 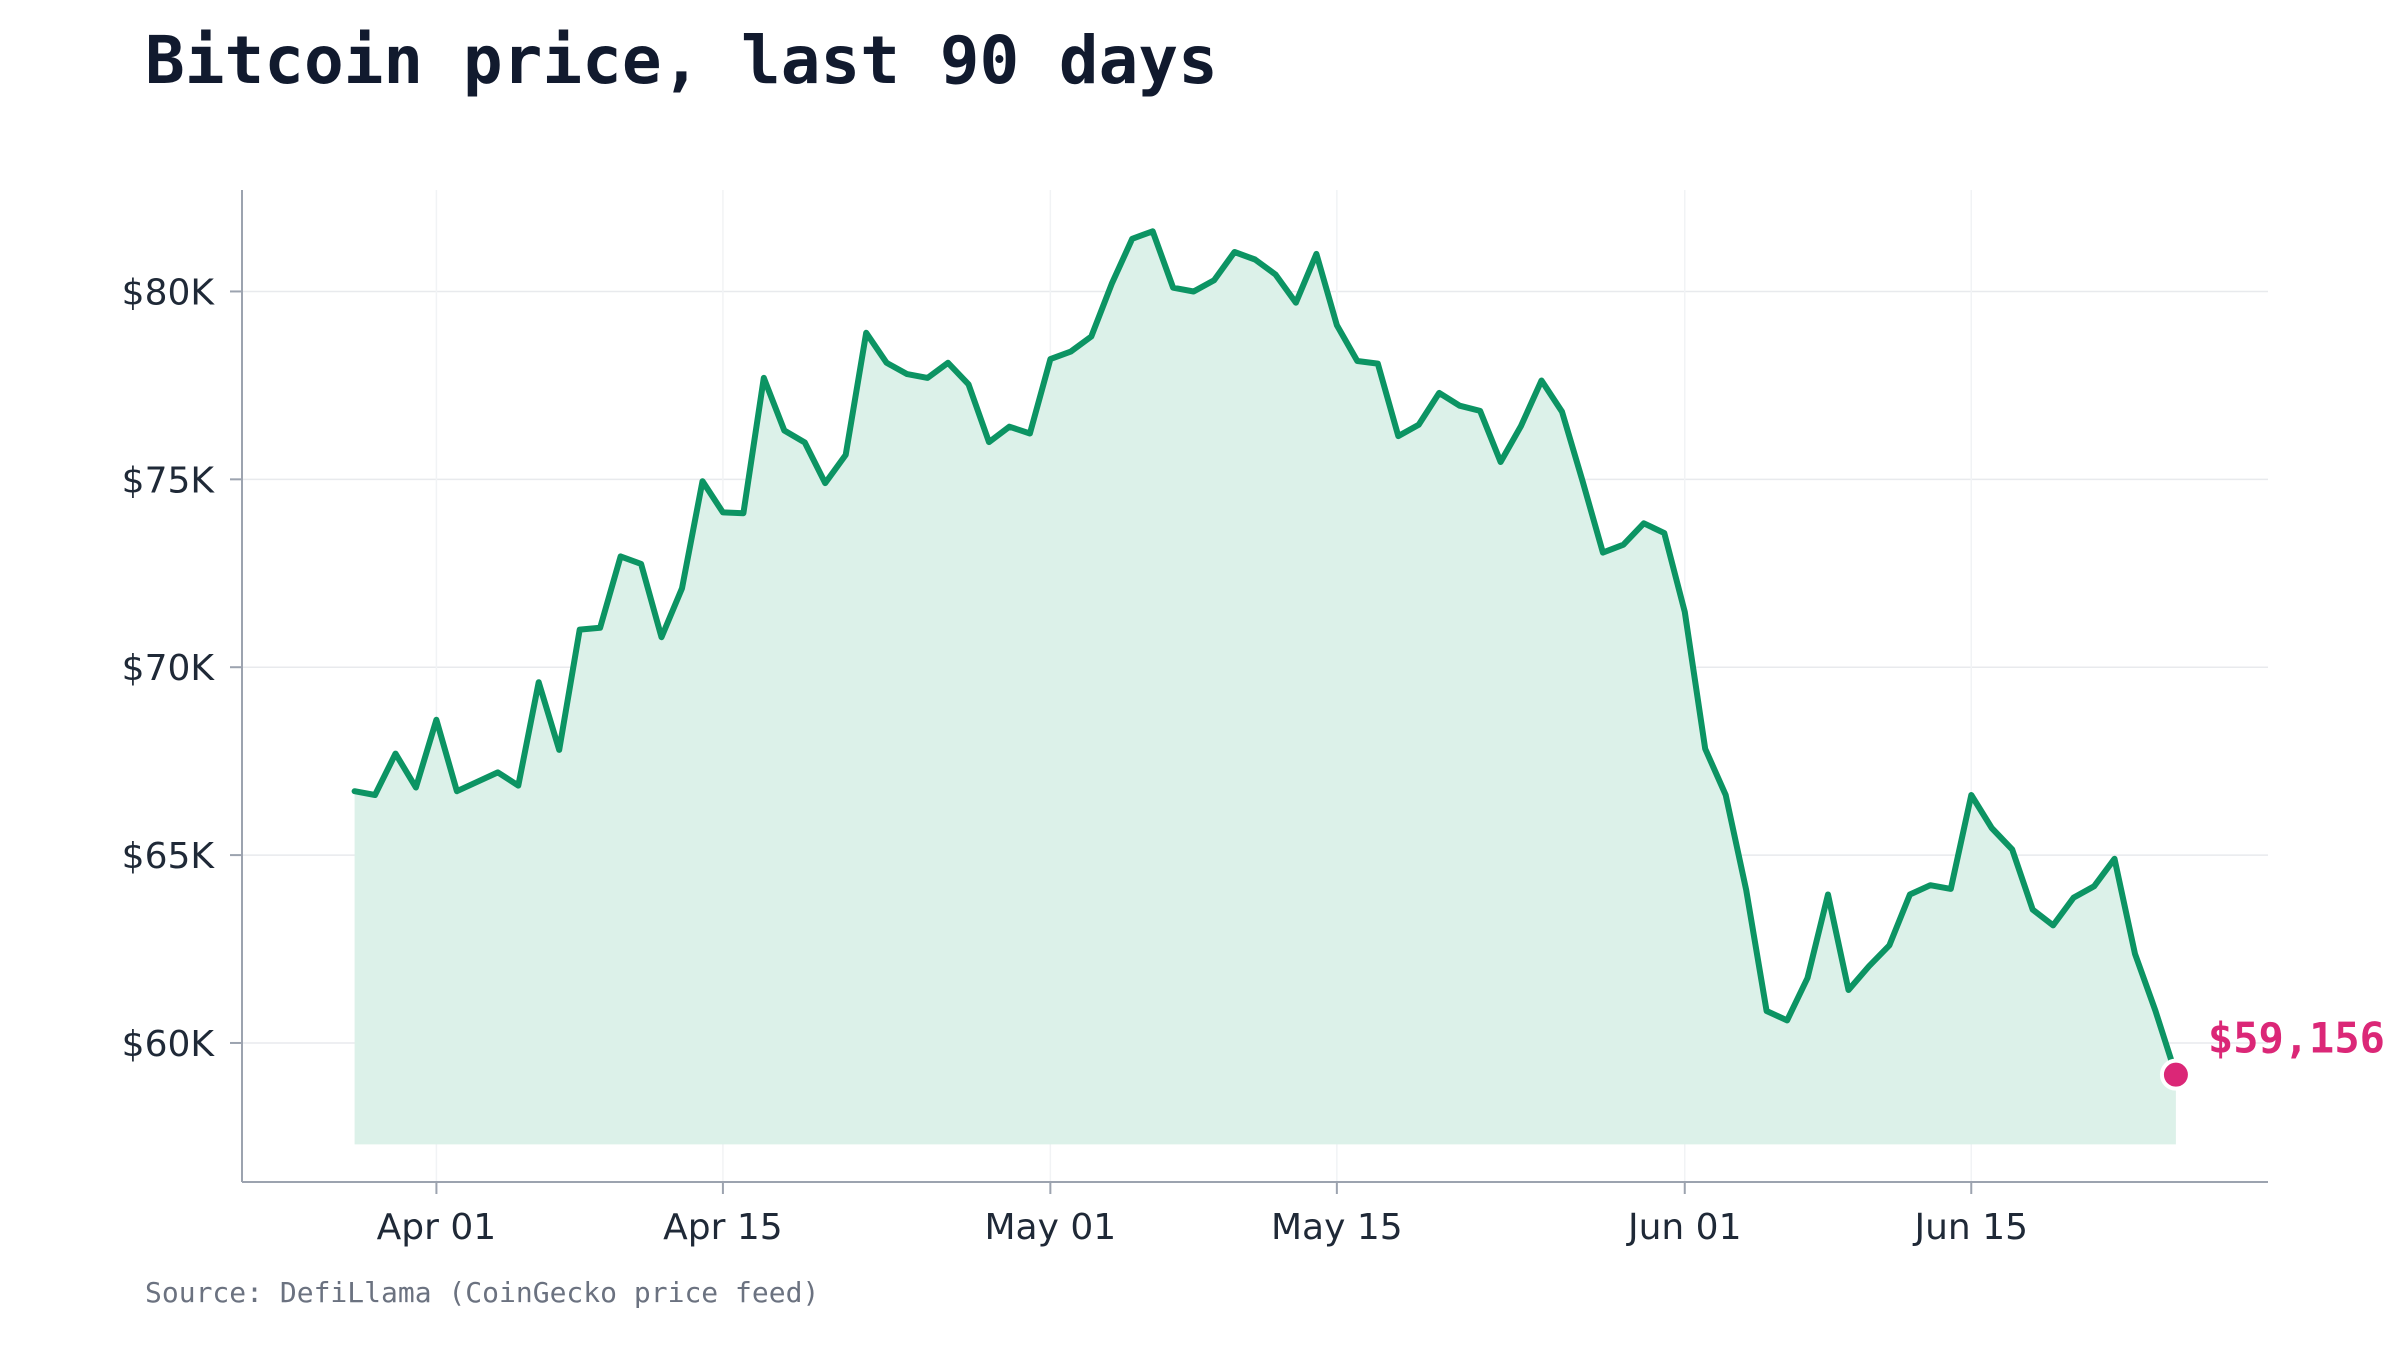 I want to click on x-tick-label: Apr 15, so click(x=723, y=1227).